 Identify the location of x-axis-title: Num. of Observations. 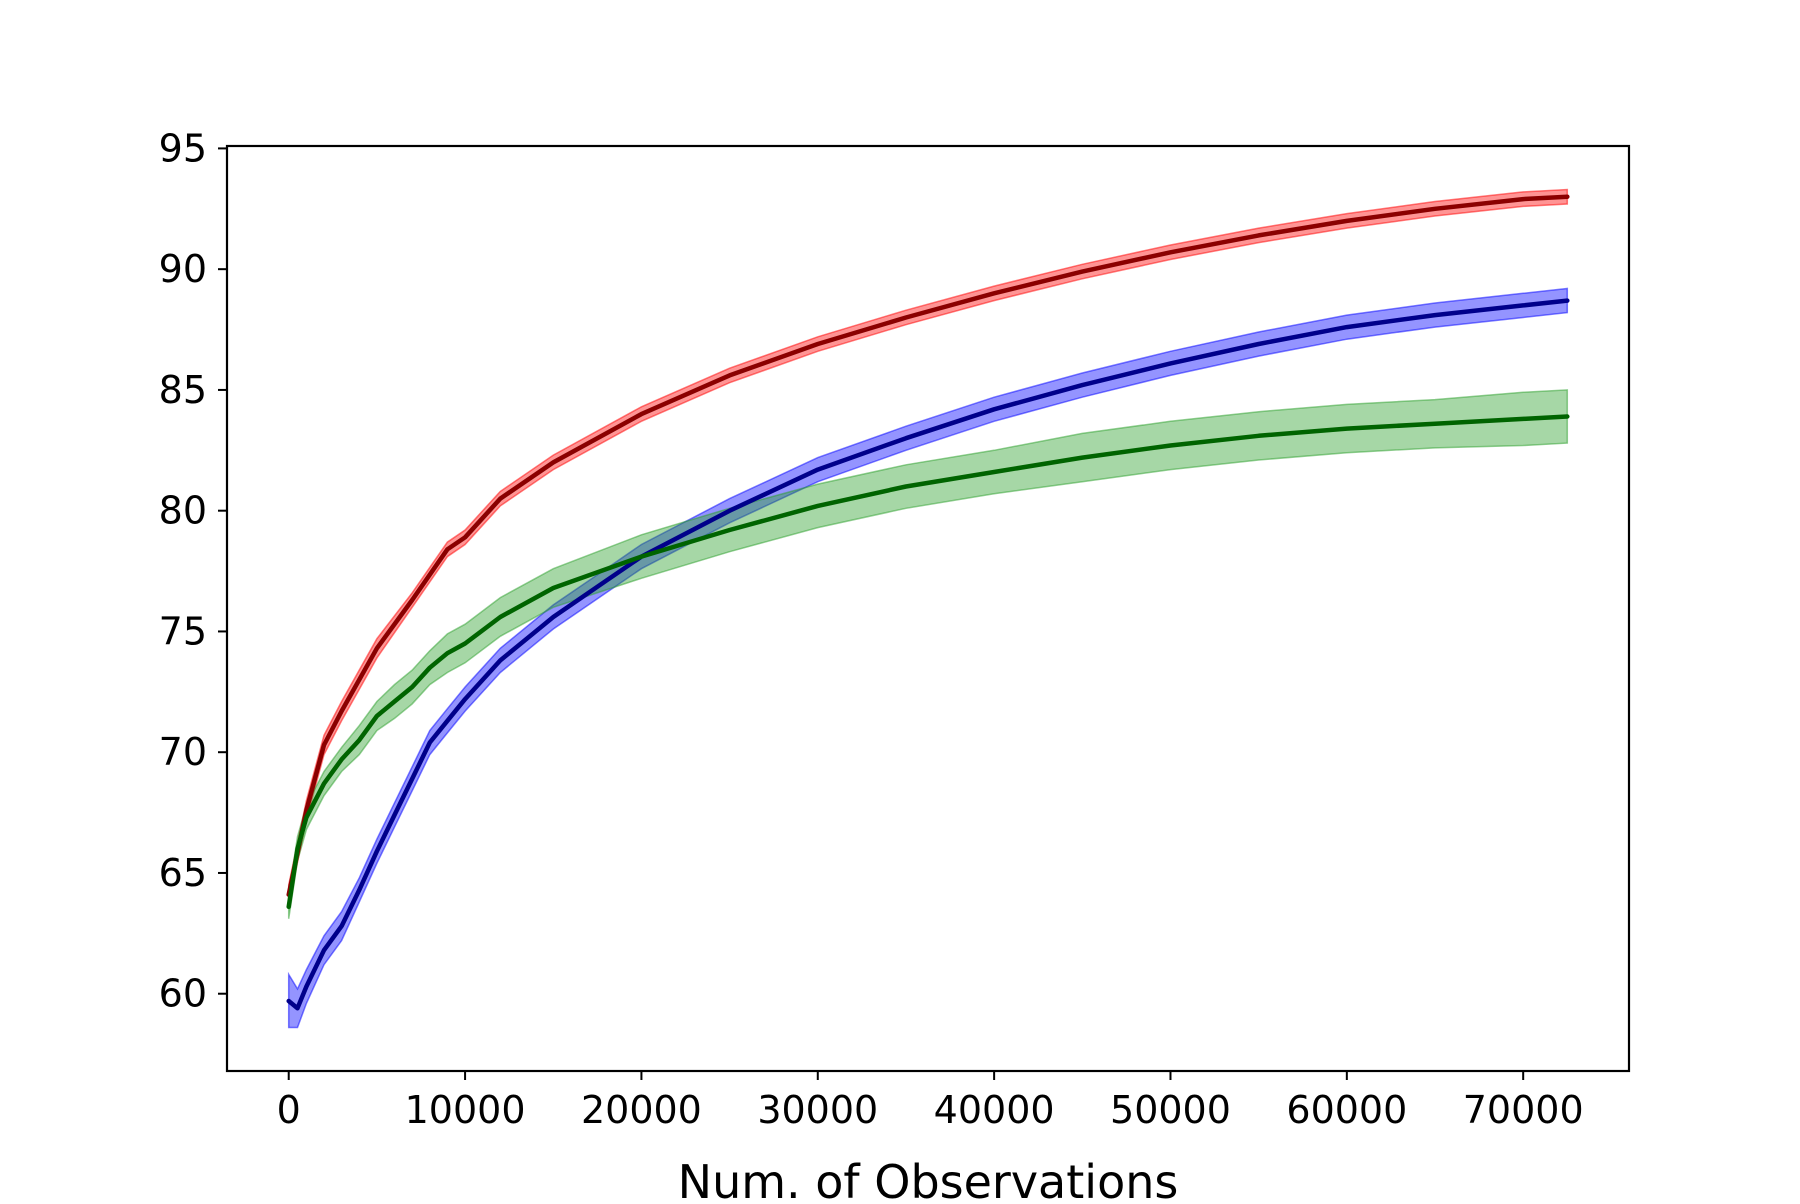
(928, 1177).